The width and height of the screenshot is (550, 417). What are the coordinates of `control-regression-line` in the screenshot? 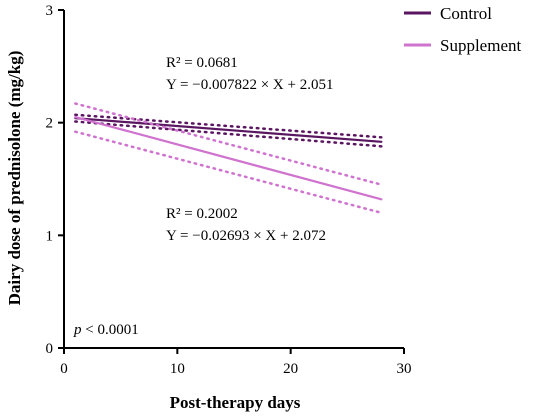 It's located at (228, 130).